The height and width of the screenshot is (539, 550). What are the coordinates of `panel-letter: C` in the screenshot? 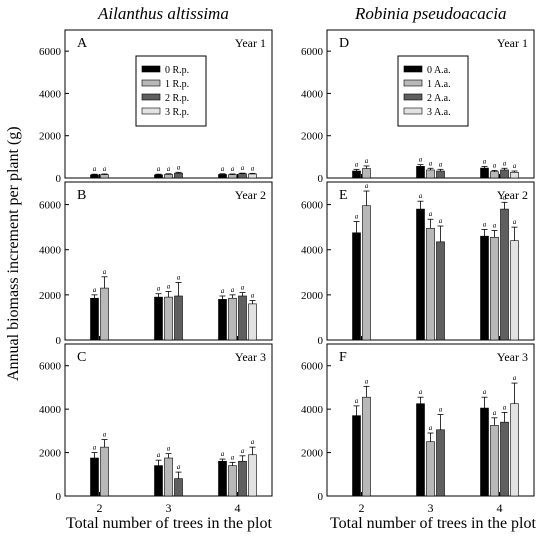 It's located at (81, 357).